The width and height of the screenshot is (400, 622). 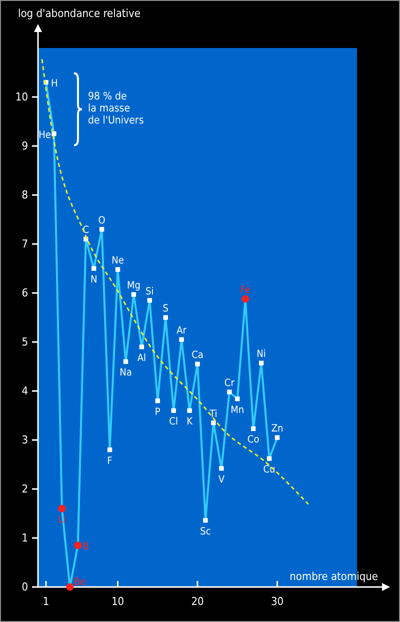 I want to click on data-label: Fe, so click(x=245, y=290).